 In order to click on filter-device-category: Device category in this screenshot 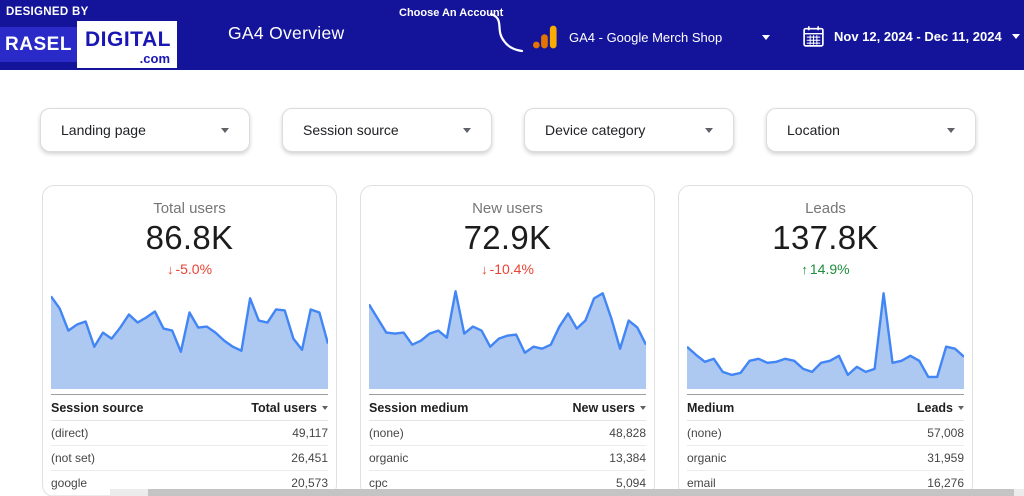, I will do `click(629, 130)`.